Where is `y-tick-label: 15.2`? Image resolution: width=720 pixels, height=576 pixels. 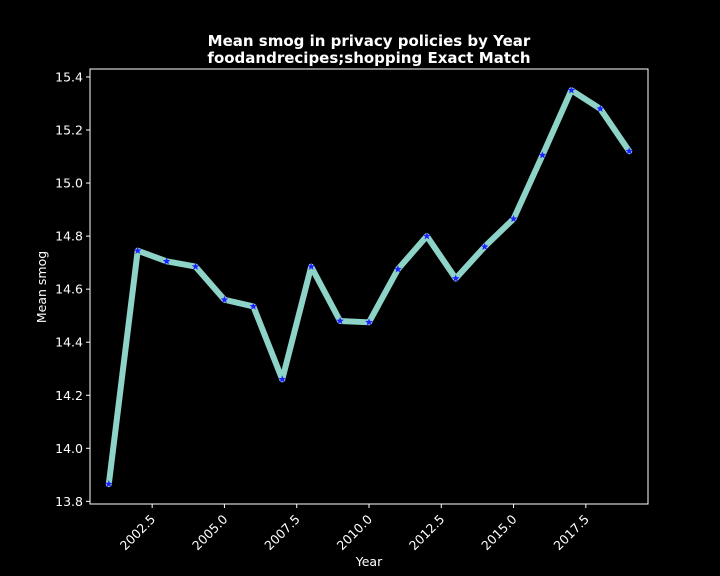
y-tick-label: 15.2 is located at coordinates (69, 130).